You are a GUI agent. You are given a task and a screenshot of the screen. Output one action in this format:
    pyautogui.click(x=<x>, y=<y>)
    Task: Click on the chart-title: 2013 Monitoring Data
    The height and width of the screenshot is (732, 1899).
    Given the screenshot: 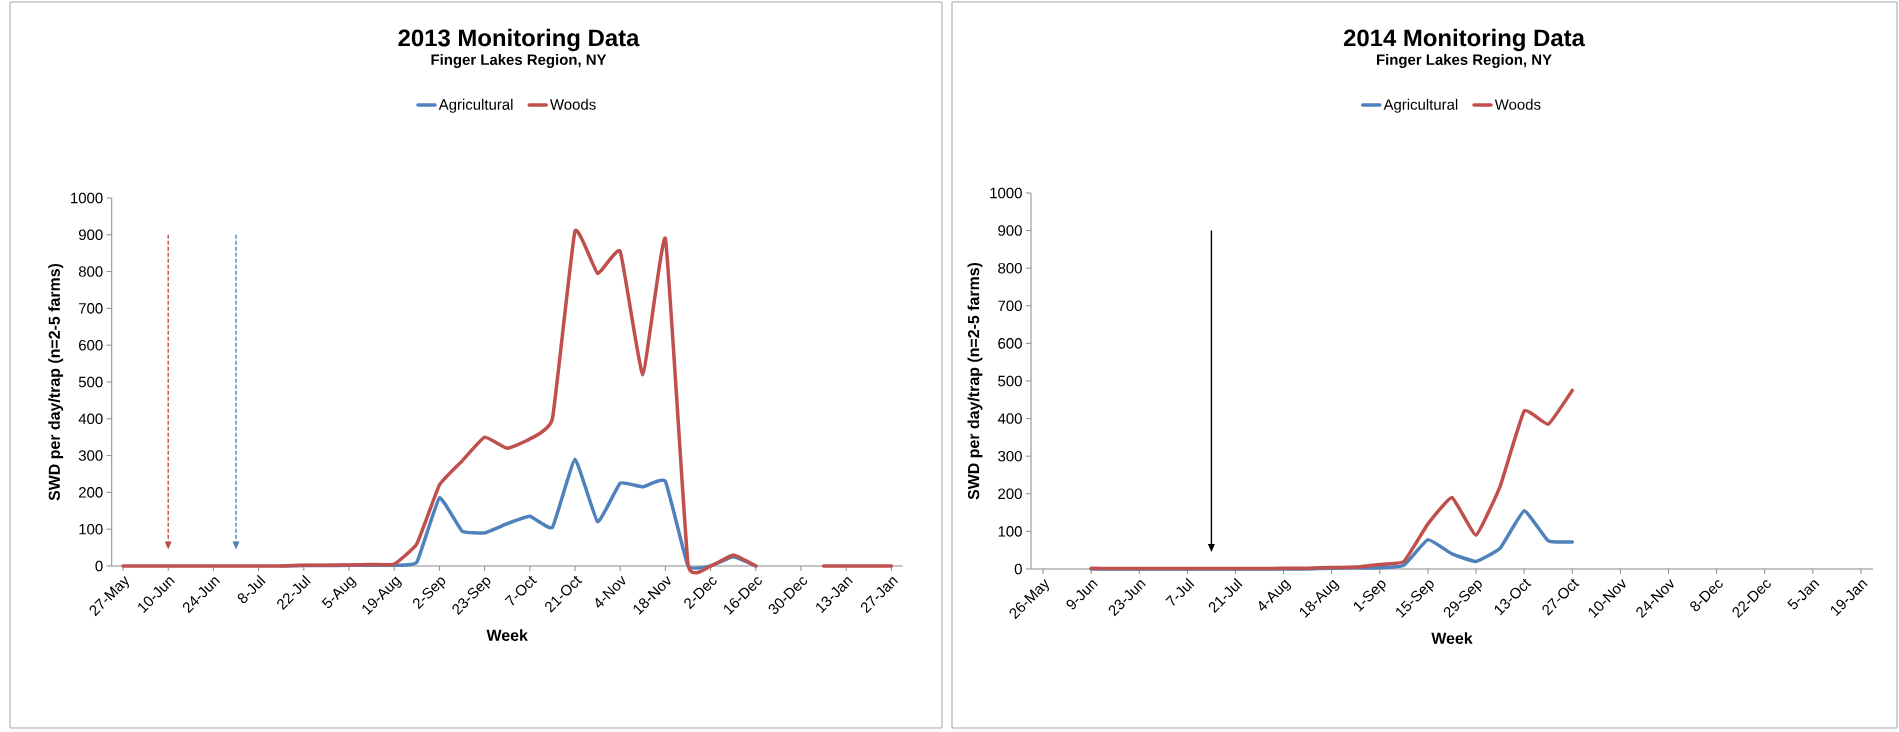 What is the action you would take?
    pyautogui.click(x=519, y=40)
    